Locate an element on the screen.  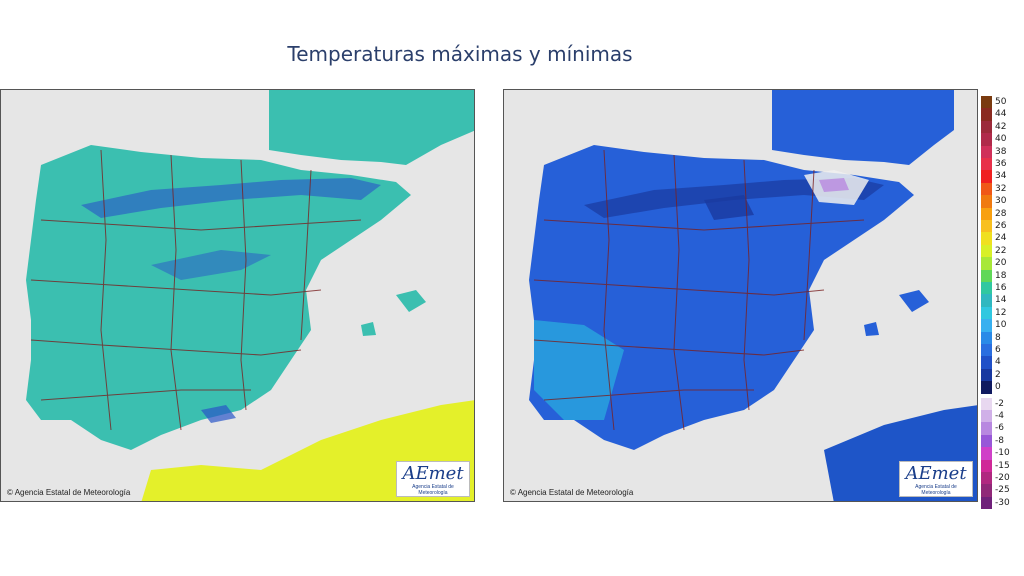
legend-label: 22 is located at coordinates (1001, 250).